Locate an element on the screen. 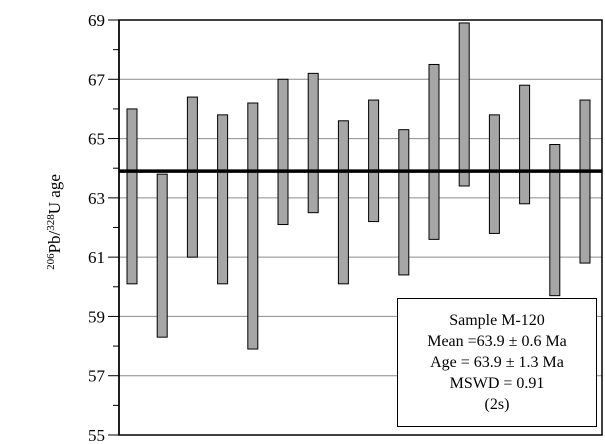 Image resolution: width=605 pixels, height=444 pixels. y-tick-label-67: 67 is located at coordinates (97, 79).